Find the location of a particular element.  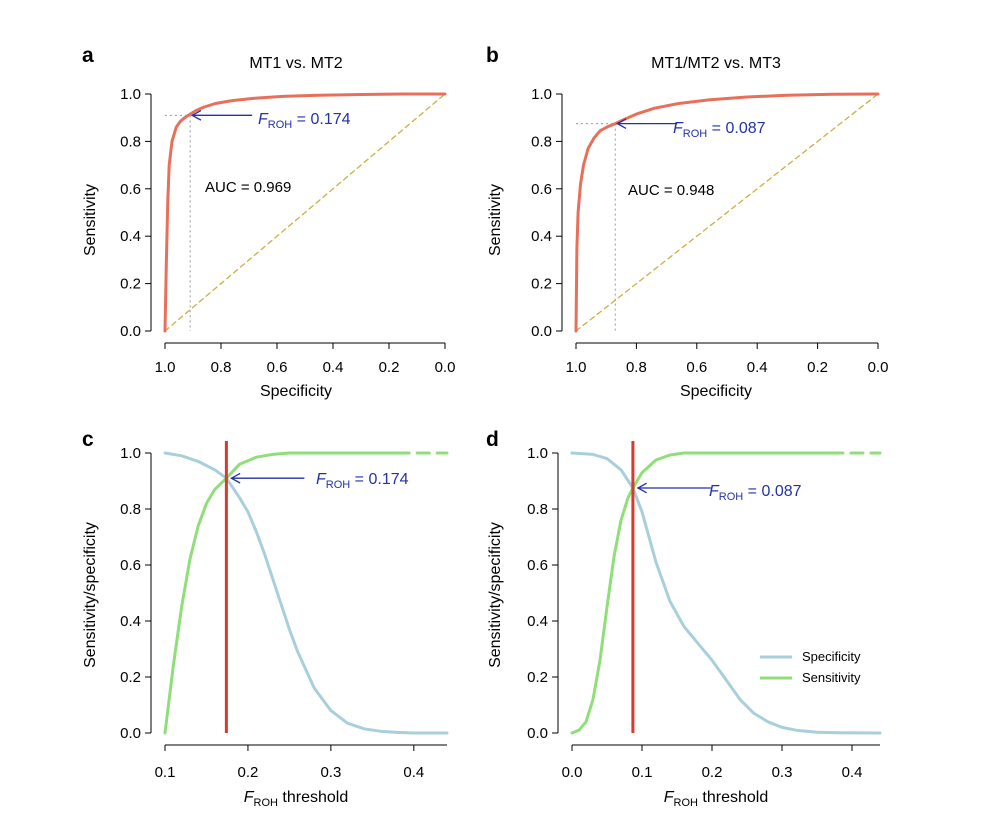

legend-label-sensitivity: Sensitivity is located at coordinates (831, 677).